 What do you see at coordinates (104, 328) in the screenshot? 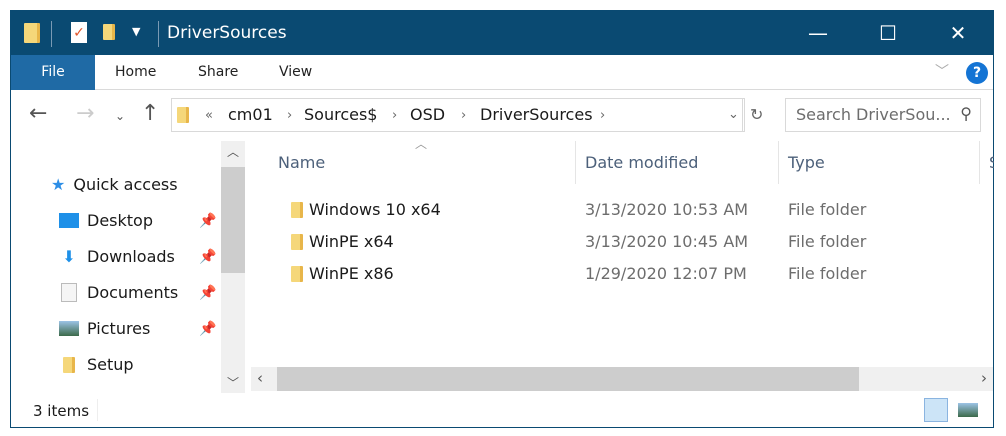
I see `sidebar-item-pictures: Pictures` at bounding box center [104, 328].